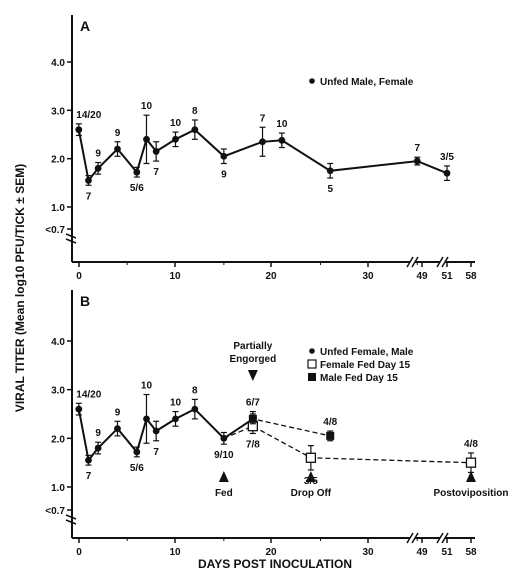  What do you see at coordinates (311, 493) in the screenshot?
I see `annotation-text: Drop Off` at bounding box center [311, 493].